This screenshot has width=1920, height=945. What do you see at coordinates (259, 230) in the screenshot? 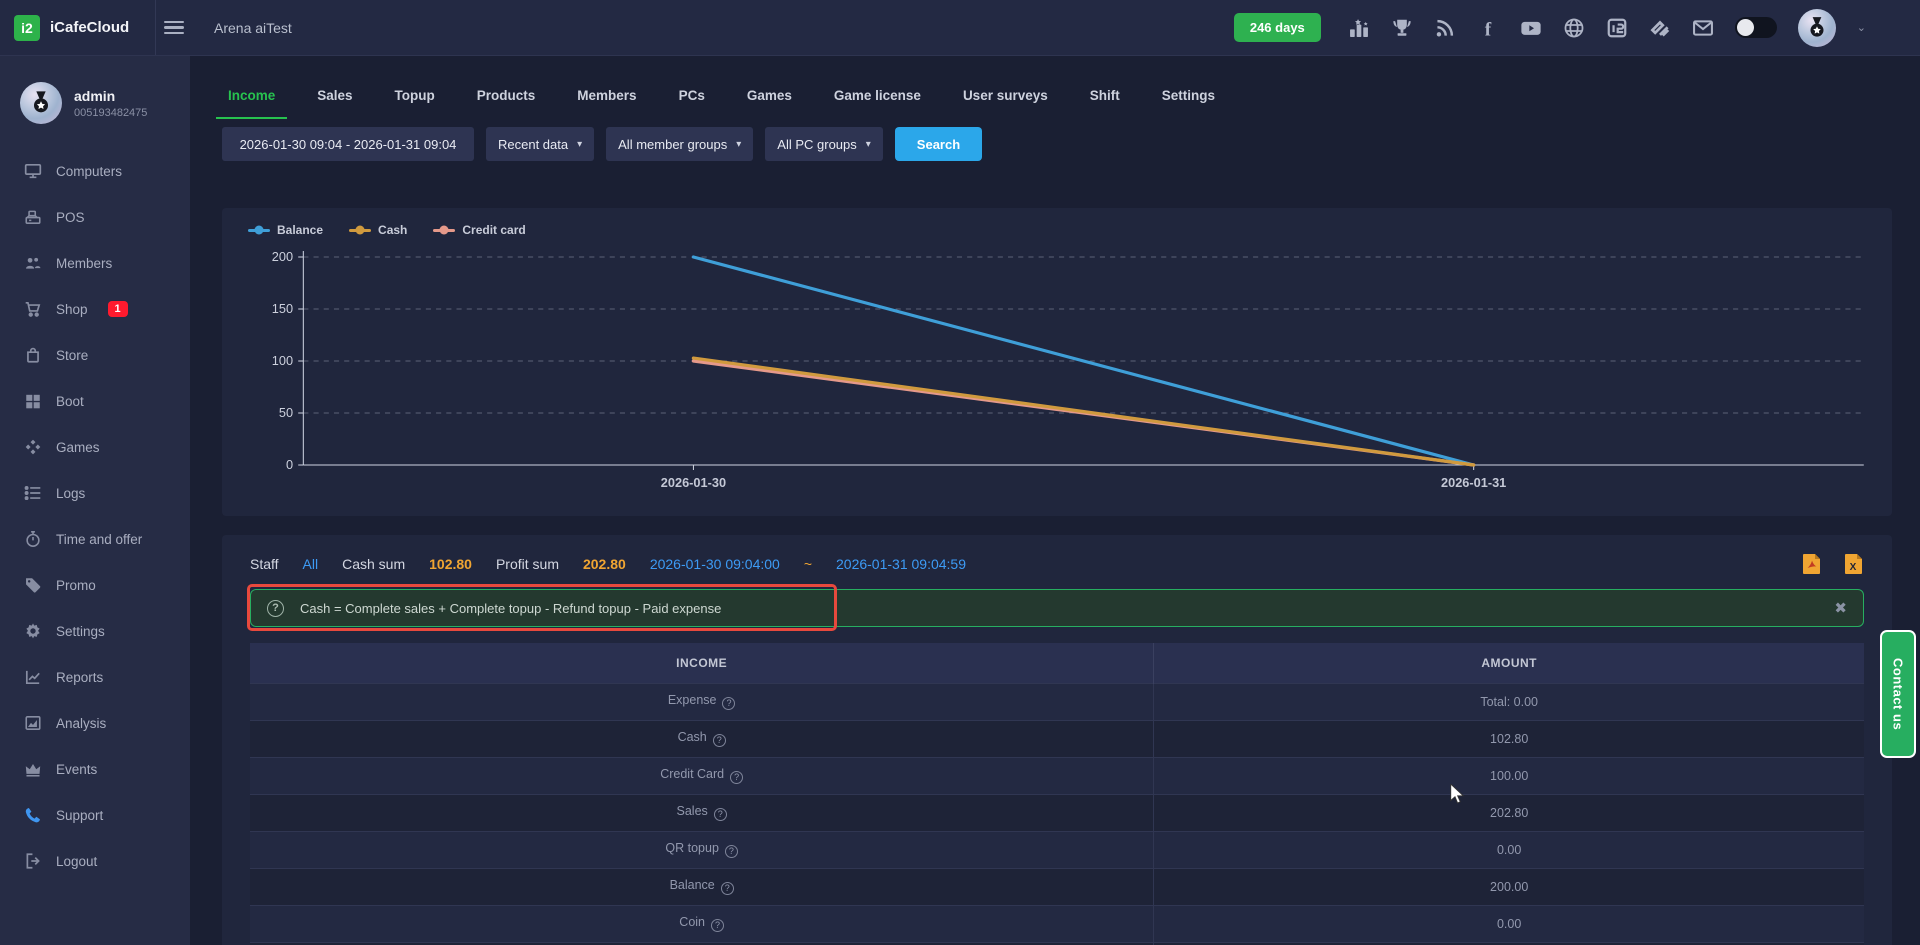
I see `legend-marker` at bounding box center [259, 230].